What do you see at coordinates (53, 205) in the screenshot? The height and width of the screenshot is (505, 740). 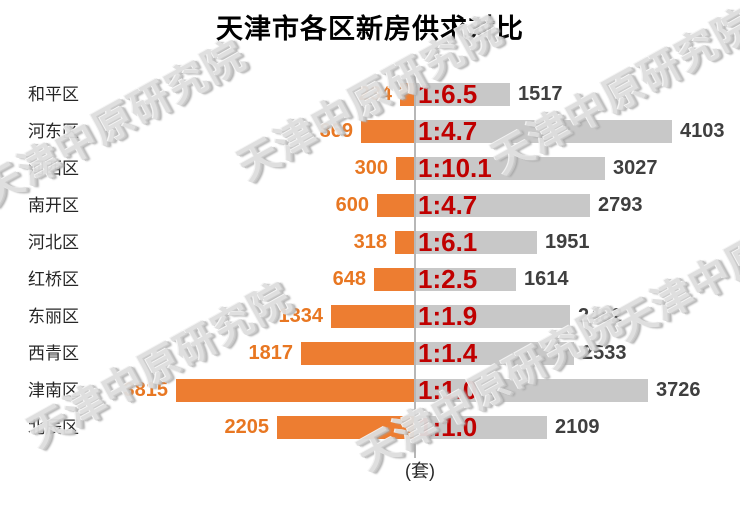 I see `district-label: 南开区` at bounding box center [53, 205].